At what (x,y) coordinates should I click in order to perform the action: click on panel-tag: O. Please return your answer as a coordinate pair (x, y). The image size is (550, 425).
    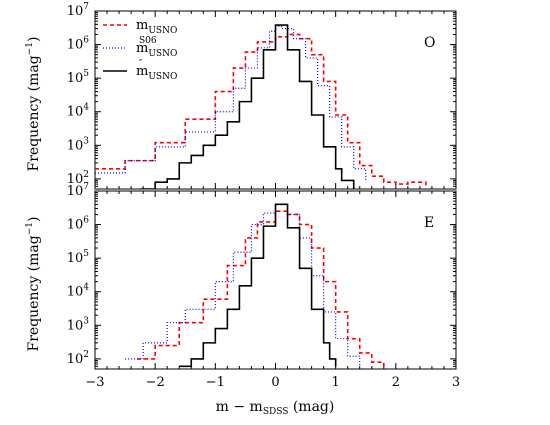
    Looking at the image, I should click on (429, 43).